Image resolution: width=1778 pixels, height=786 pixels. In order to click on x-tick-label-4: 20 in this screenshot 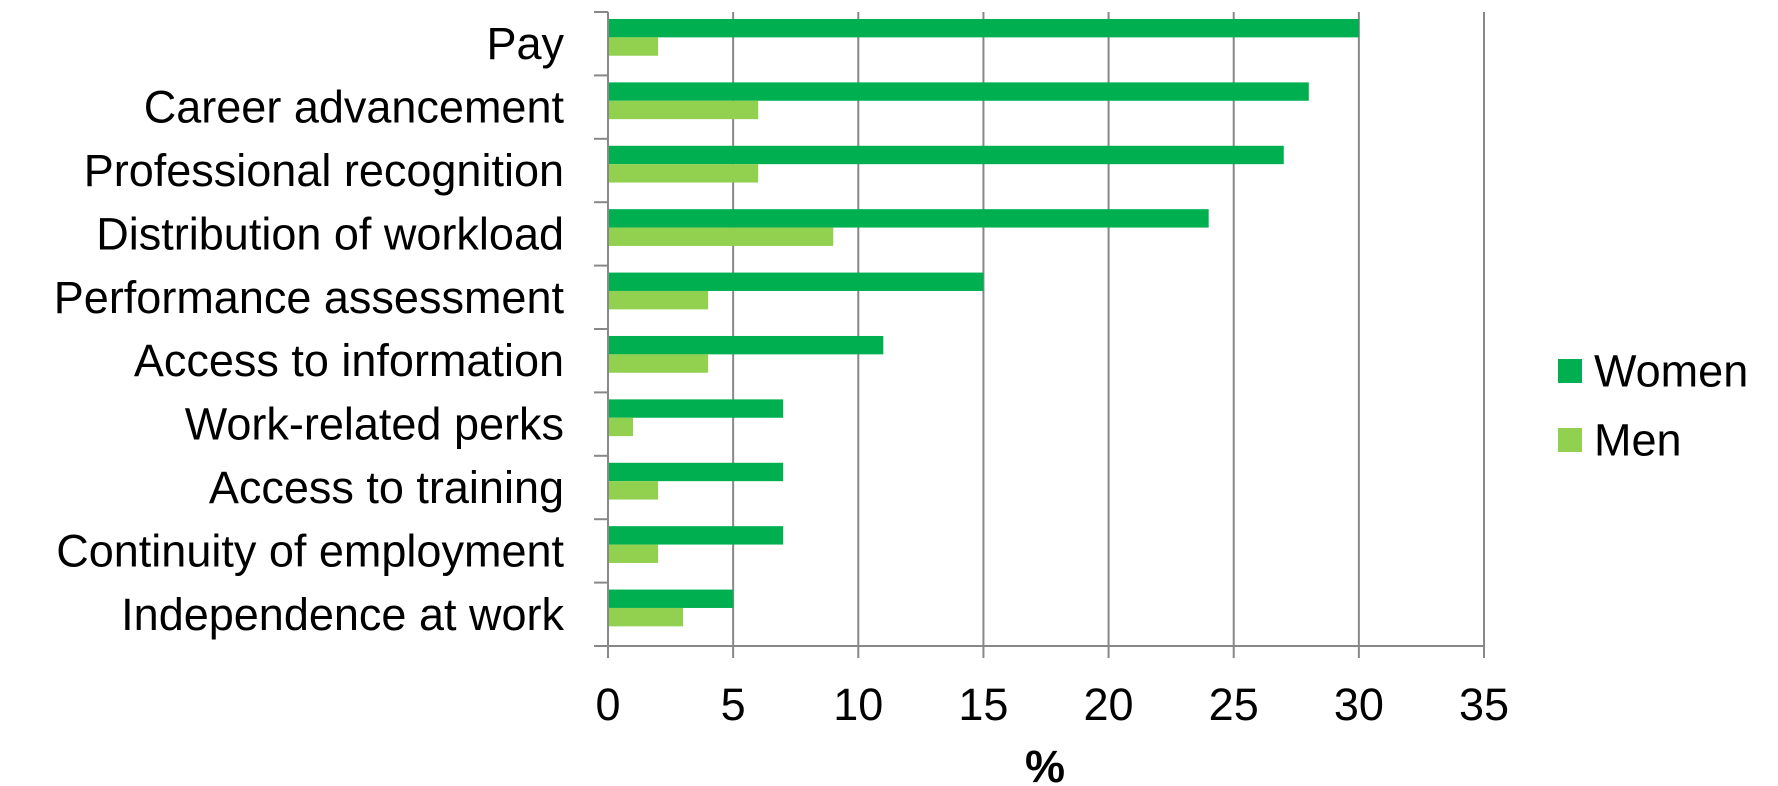, I will do `click(1109, 704)`.